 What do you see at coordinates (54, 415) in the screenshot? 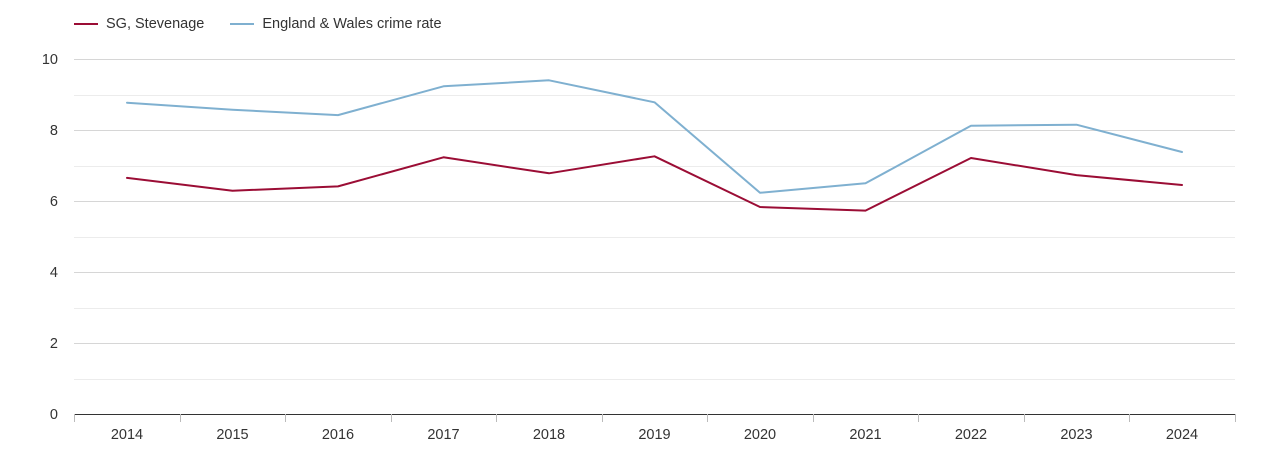
I see `y-tick-label: 0` at bounding box center [54, 415].